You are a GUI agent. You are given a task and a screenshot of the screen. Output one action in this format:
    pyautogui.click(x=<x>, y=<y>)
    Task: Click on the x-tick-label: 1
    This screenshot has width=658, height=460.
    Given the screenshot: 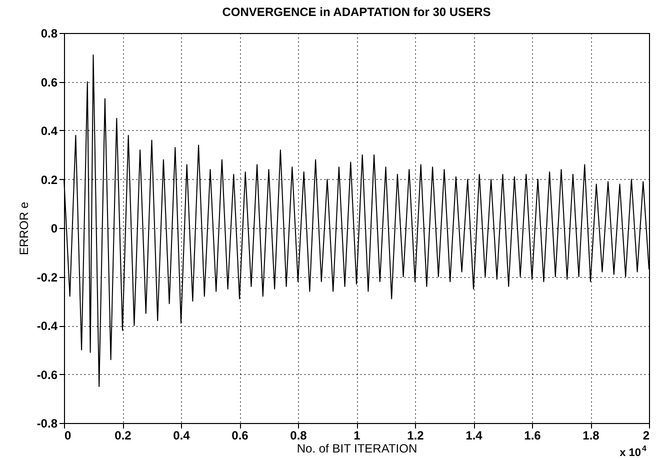 What is the action you would take?
    pyautogui.click(x=357, y=435)
    